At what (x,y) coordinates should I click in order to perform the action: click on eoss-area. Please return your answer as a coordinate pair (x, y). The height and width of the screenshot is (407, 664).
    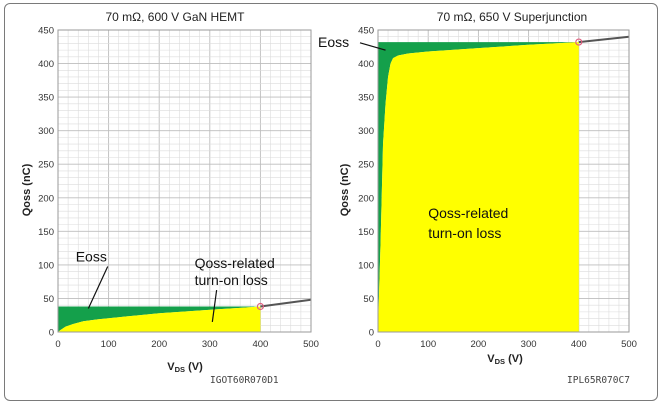
    Looking at the image, I should click on (159, 319).